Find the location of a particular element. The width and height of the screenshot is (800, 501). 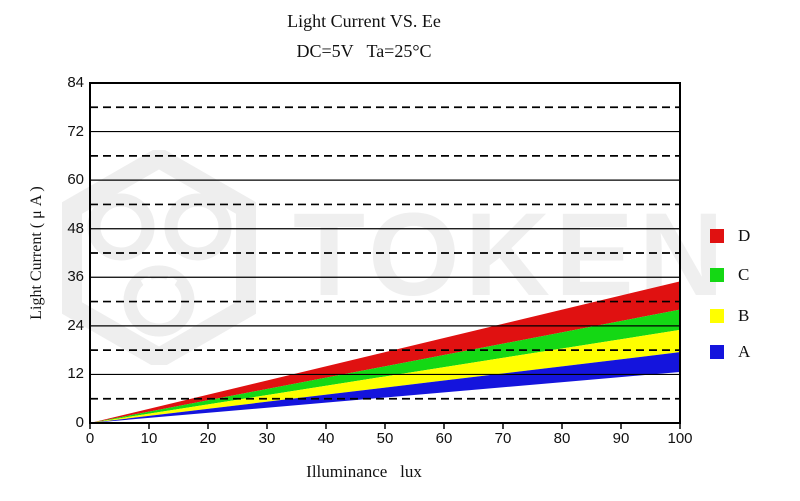

y-tick-label: 24 is located at coordinates (75, 325).